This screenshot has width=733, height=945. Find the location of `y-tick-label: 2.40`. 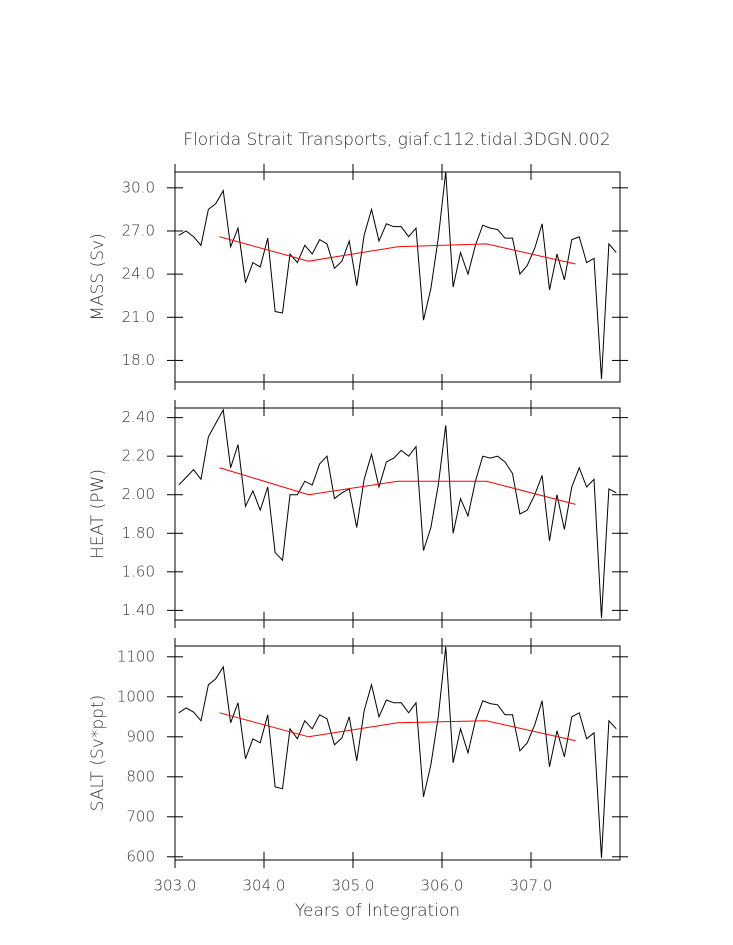

y-tick-label: 2.40 is located at coordinates (138, 417).